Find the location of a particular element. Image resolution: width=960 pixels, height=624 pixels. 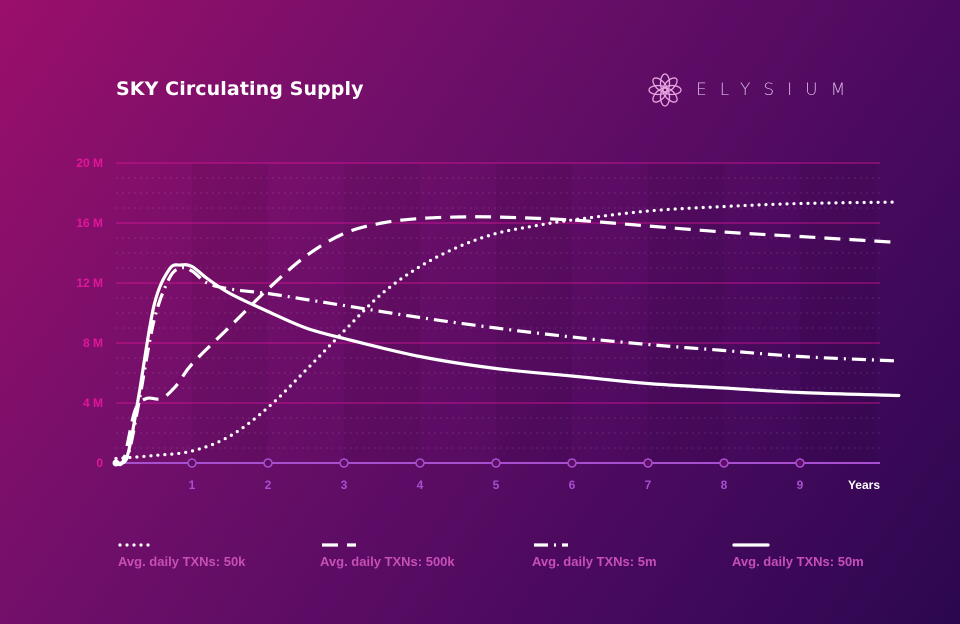

y-tick-label: 12 M is located at coordinates (89, 283).